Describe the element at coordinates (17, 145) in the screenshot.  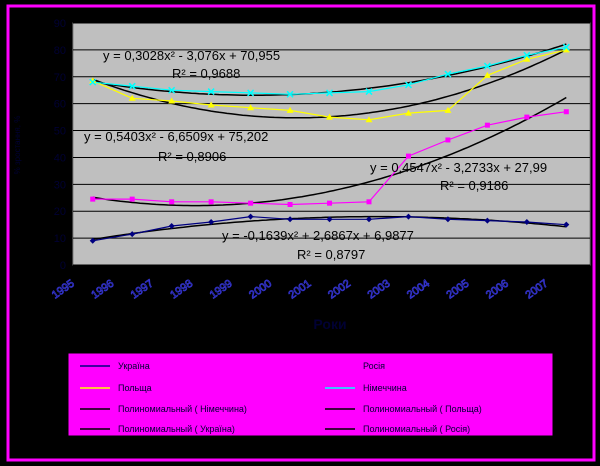
I see `y-axis-label: % зростання, %` at that location.